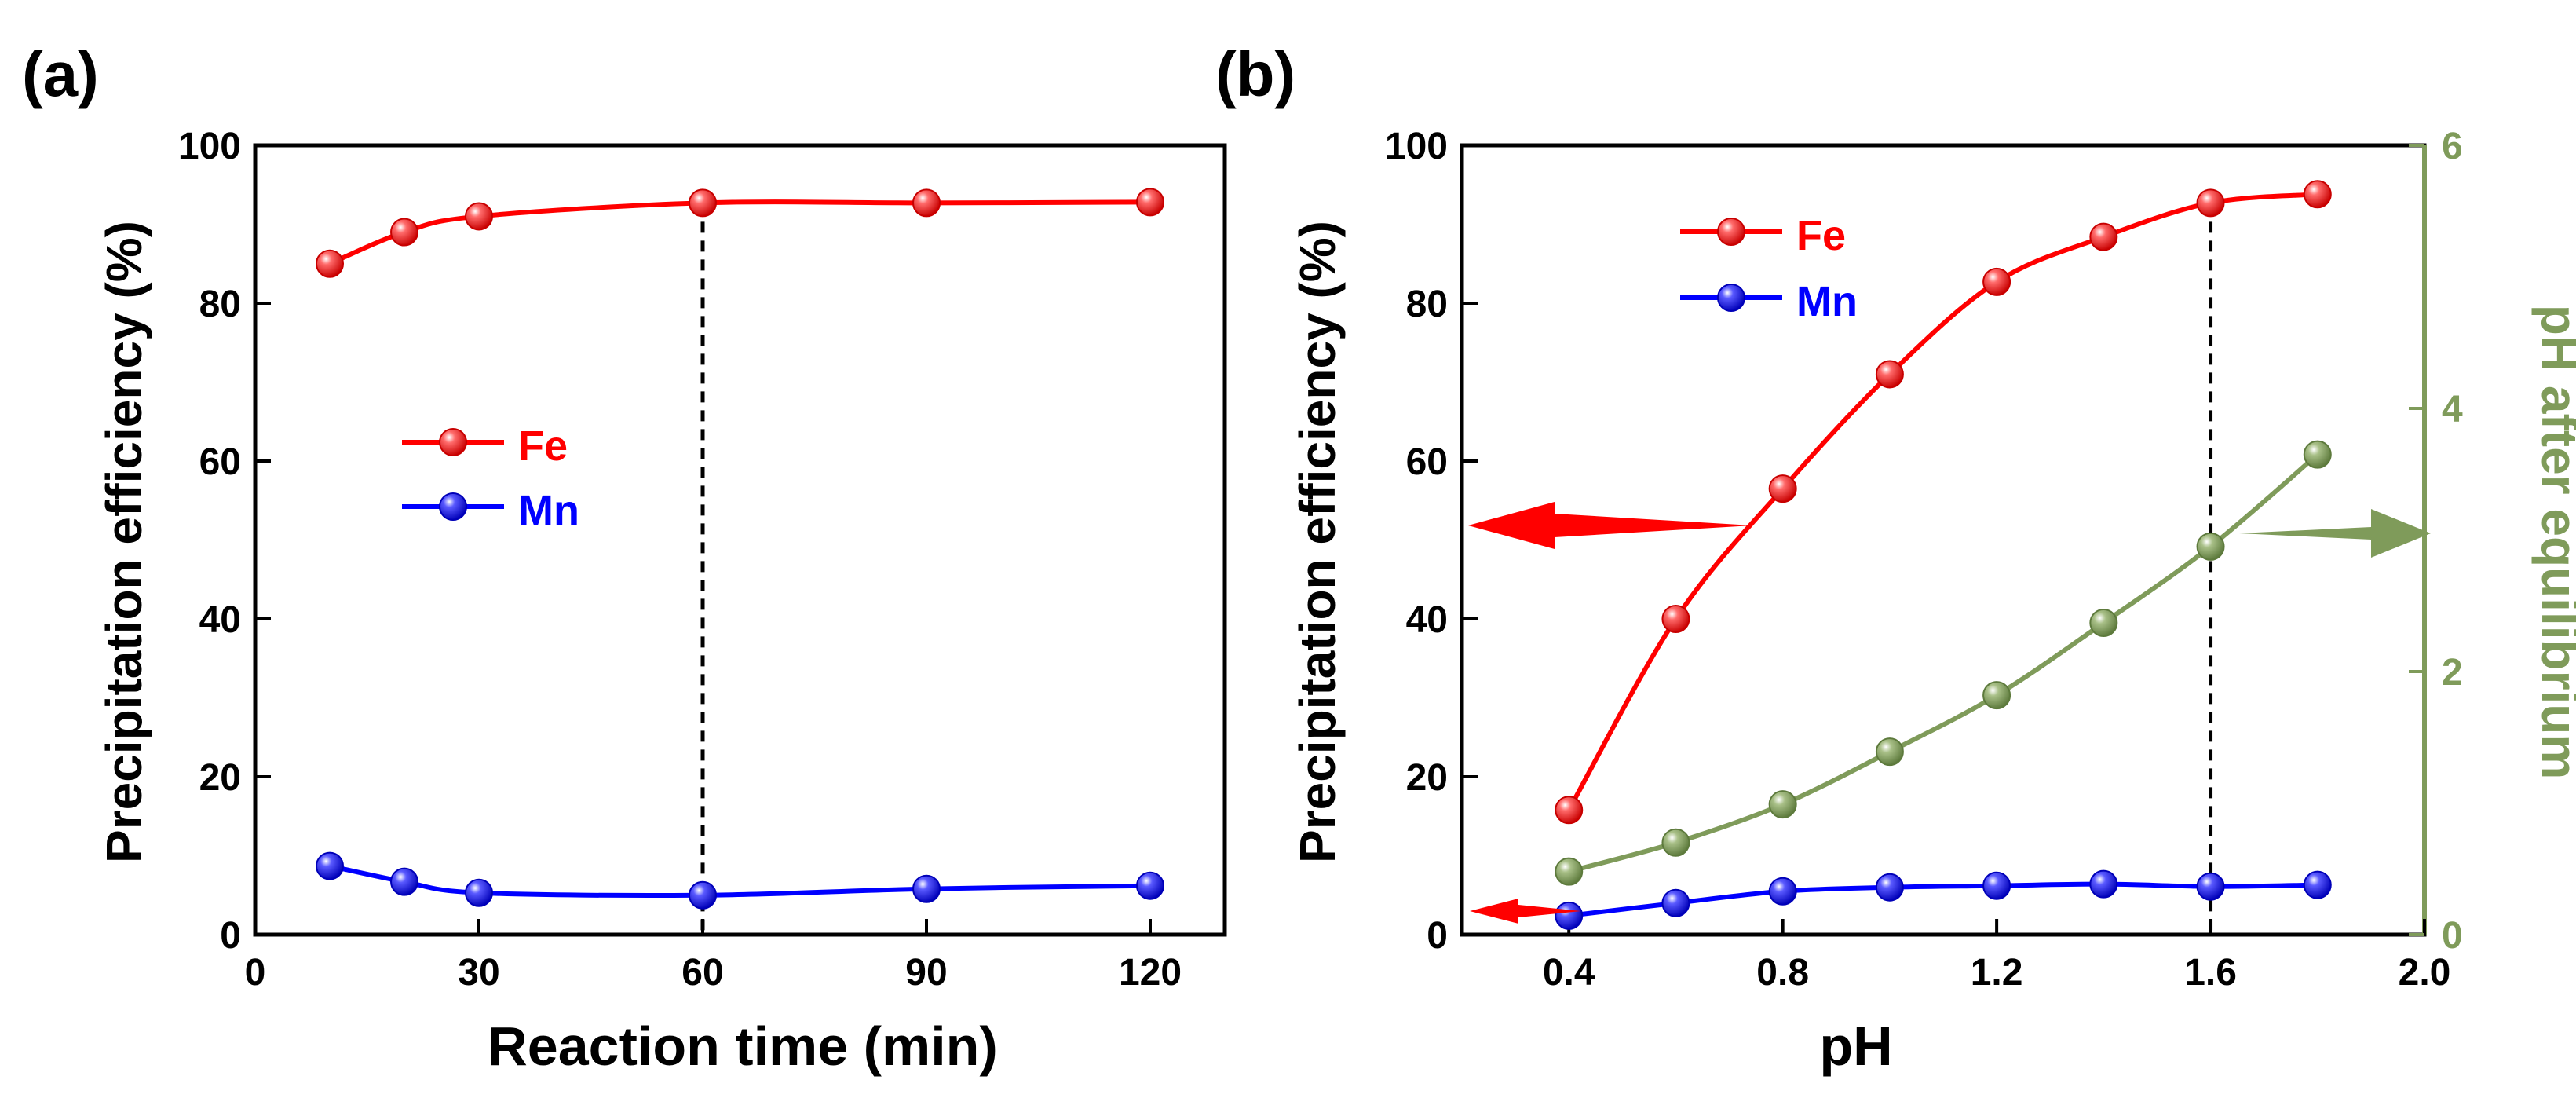 This screenshot has height=1098, width=2576. Describe the element at coordinates (1610, 526) in the screenshot. I see `left-axis-arrow-red` at that location.